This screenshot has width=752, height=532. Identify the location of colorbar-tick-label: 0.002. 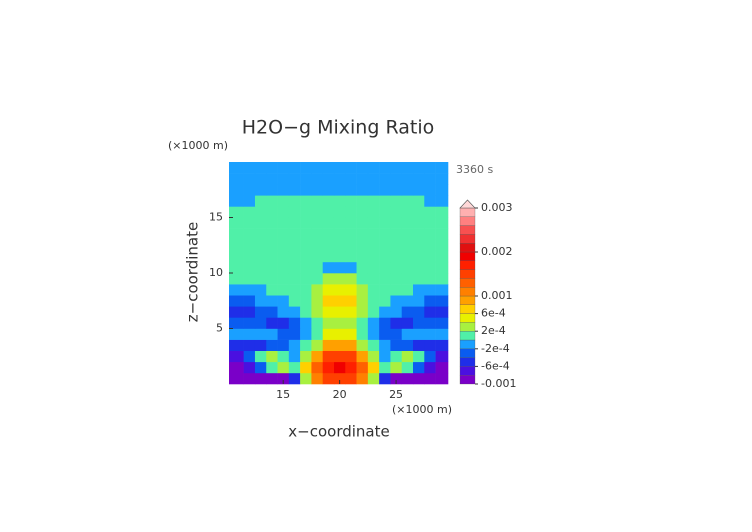
(497, 251).